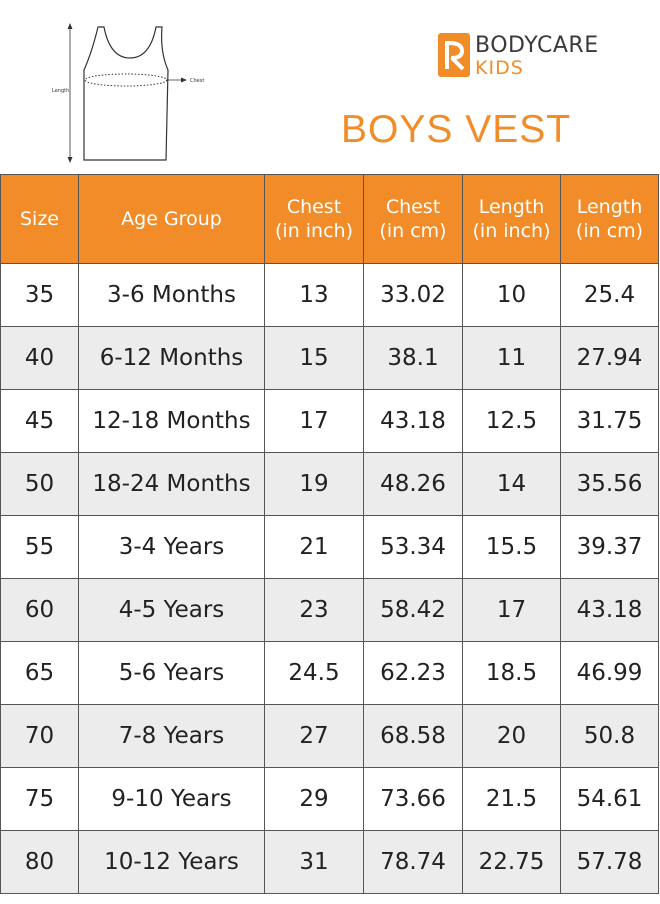 Image resolution: width=660 pixels, height=904 pixels. Describe the element at coordinates (127, 93) in the screenshot. I see `vest-outline-icon` at that location.